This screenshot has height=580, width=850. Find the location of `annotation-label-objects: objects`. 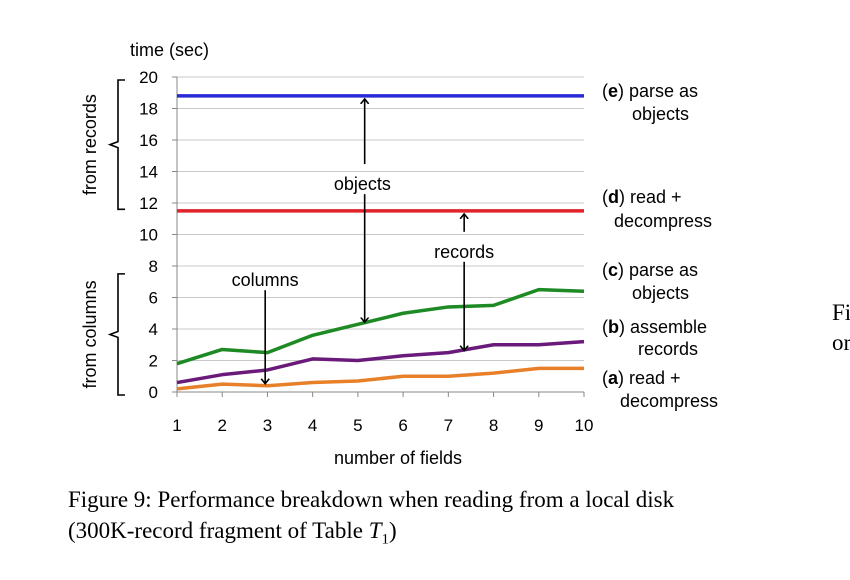

annotation-label-objects: objects is located at coordinates (362, 184).